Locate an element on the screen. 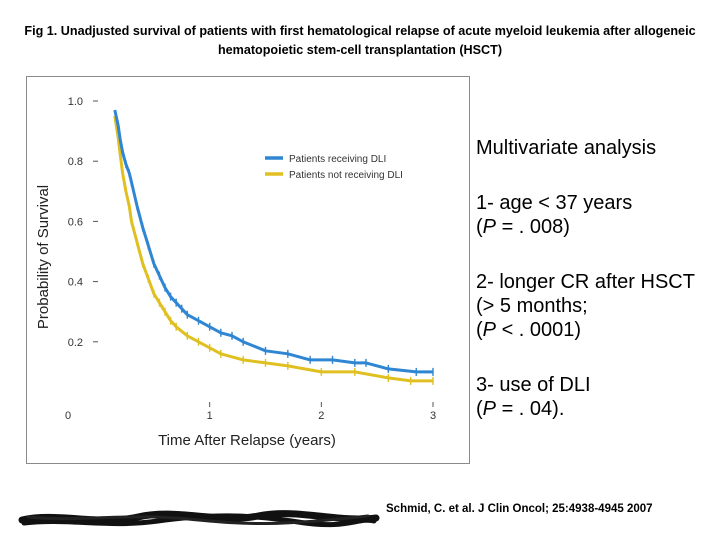  analysis-item-dli: 3- use of DLI (P = . 04). is located at coordinates (596, 397).